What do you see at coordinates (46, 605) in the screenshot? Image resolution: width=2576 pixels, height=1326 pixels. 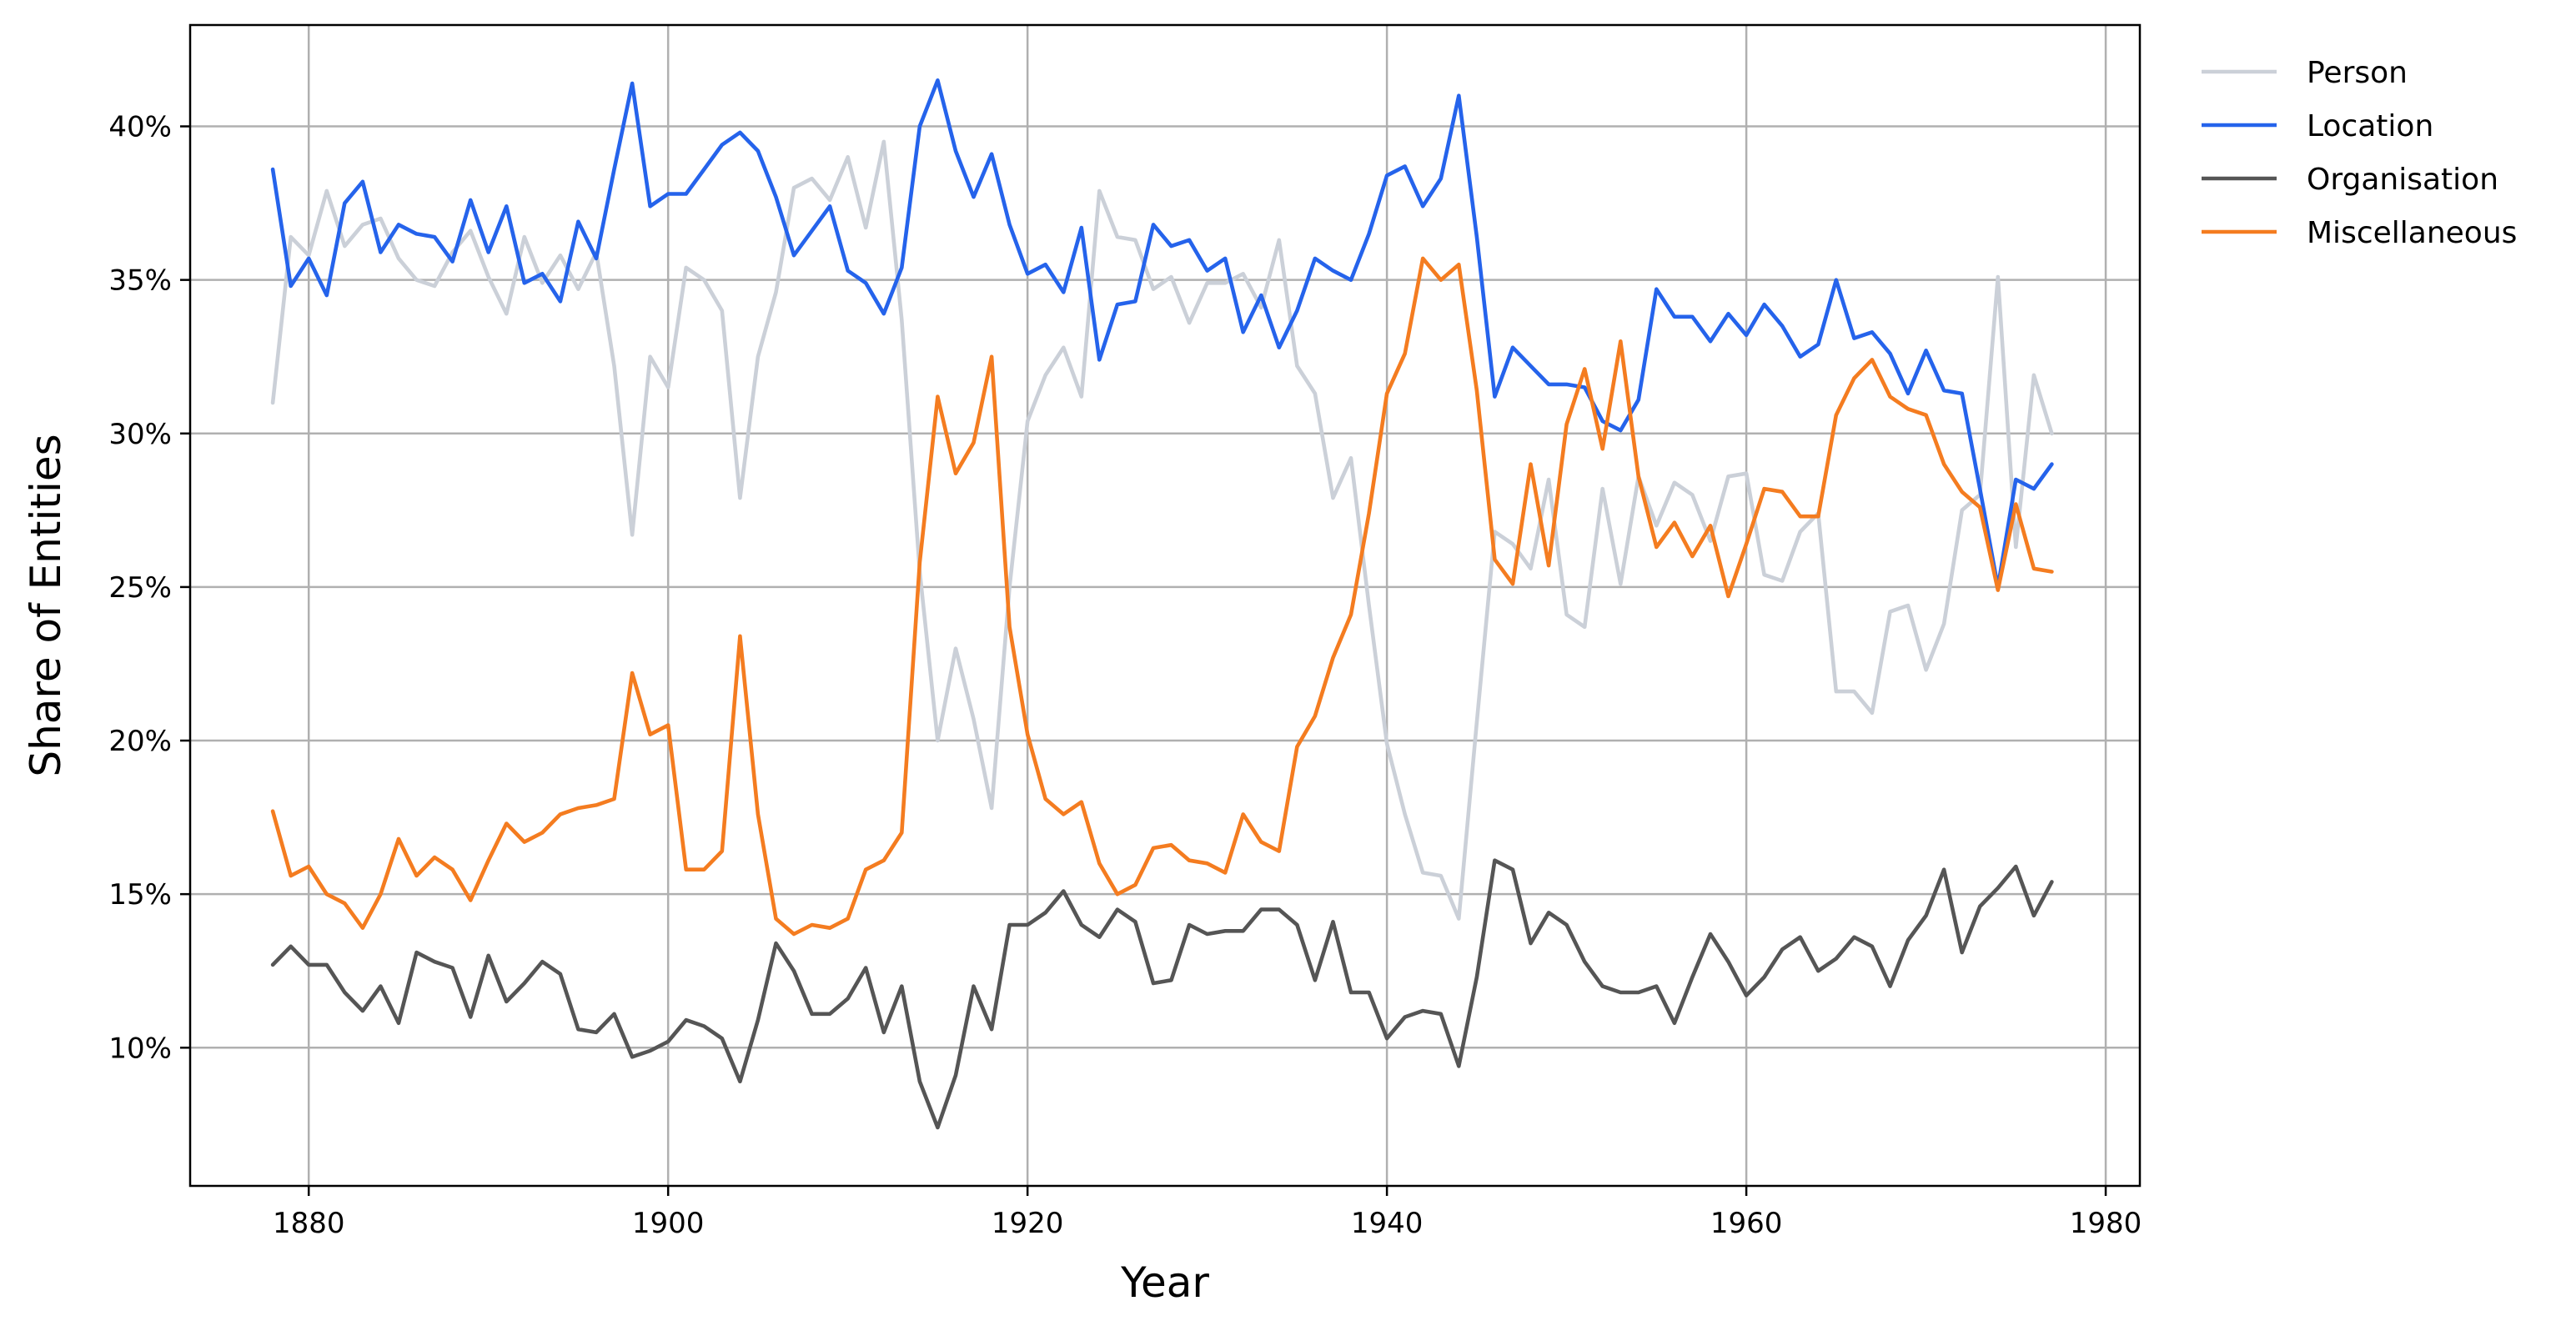 I see `y-axis-title: Share of Entities` at bounding box center [46, 605].